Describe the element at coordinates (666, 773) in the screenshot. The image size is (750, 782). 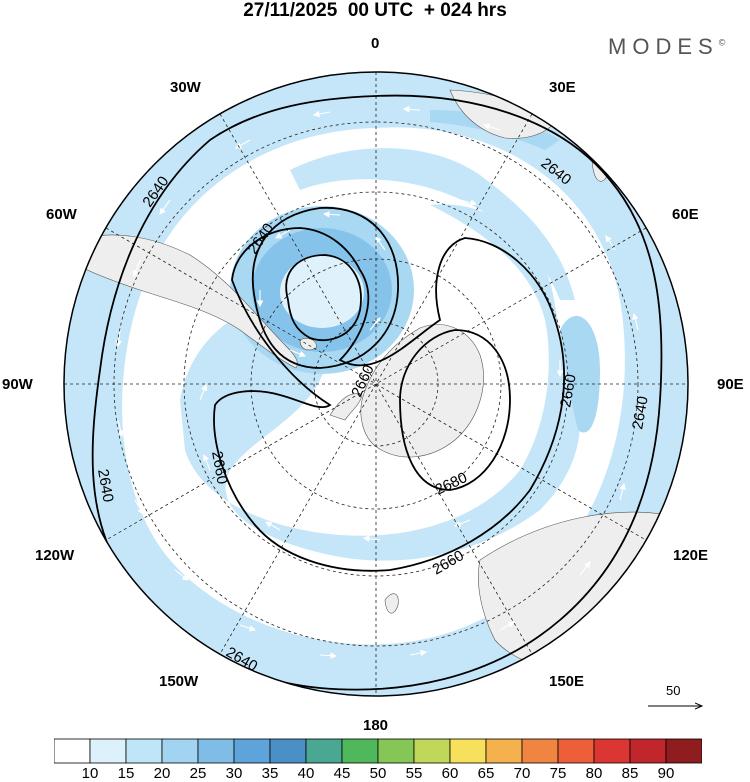
I see `colorbar-tick-label: 90` at that location.